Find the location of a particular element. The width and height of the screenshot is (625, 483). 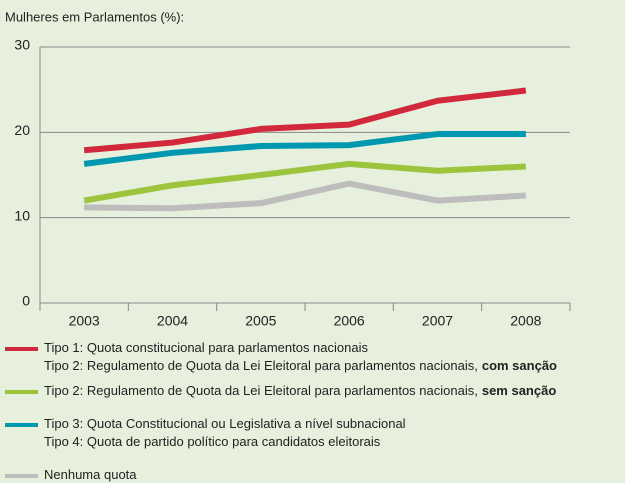

legend-text: Nenhuma quota is located at coordinates (90, 474).